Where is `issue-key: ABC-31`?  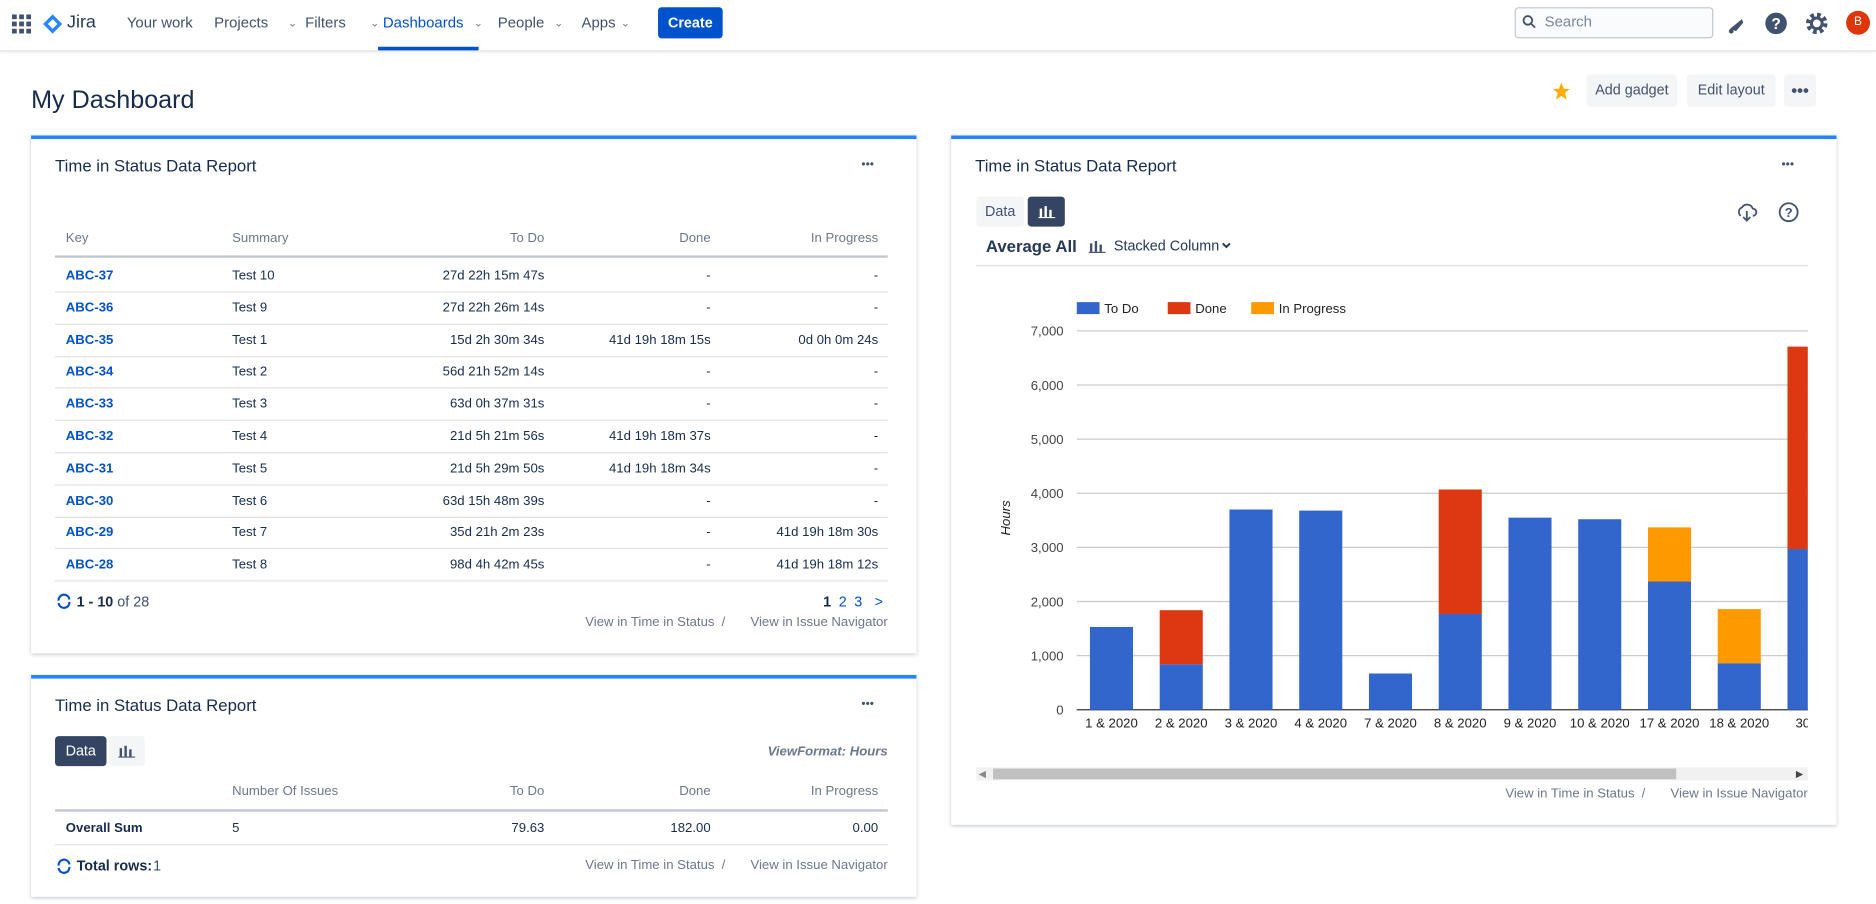 issue-key: ABC-31 is located at coordinates (90, 468).